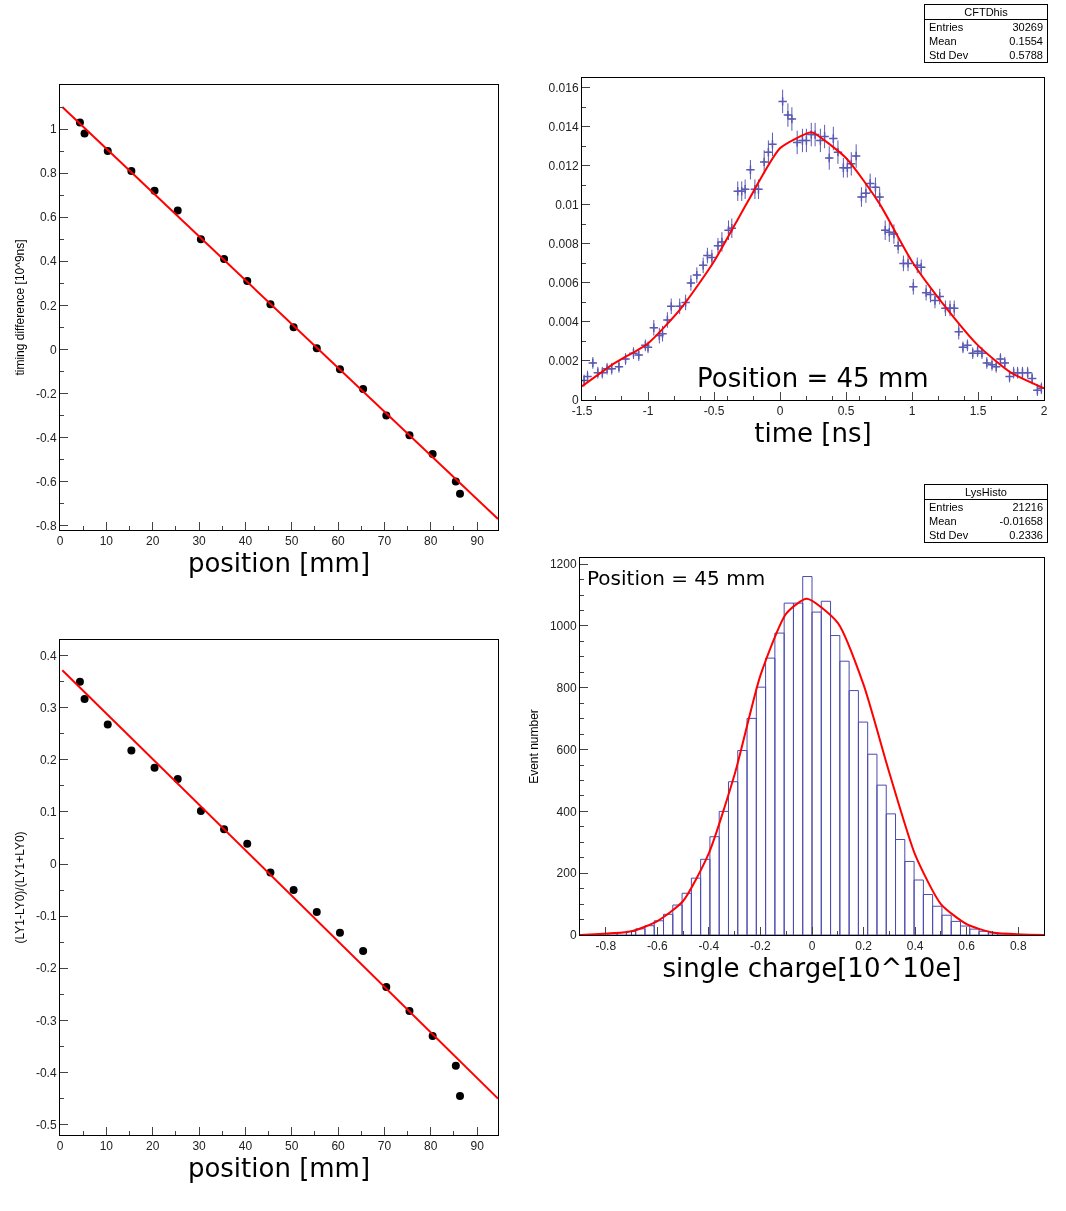 Image resolution: width=1066 pixels, height=1211 pixels. Describe the element at coordinates (46, 916) in the screenshot. I see `y-tick-label: -0.1` at that location.